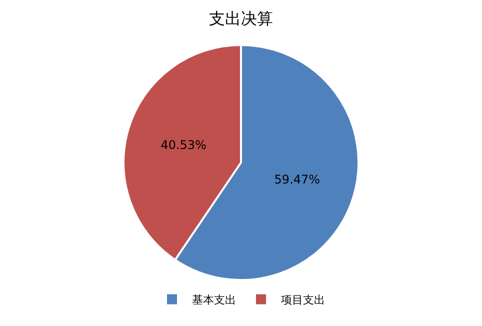 This screenshot has height=326, width=482. What do you see at coordinates (297, 179) in the screenshot?
I see `data-label: 59.47%` at bounding box center [297, 179].